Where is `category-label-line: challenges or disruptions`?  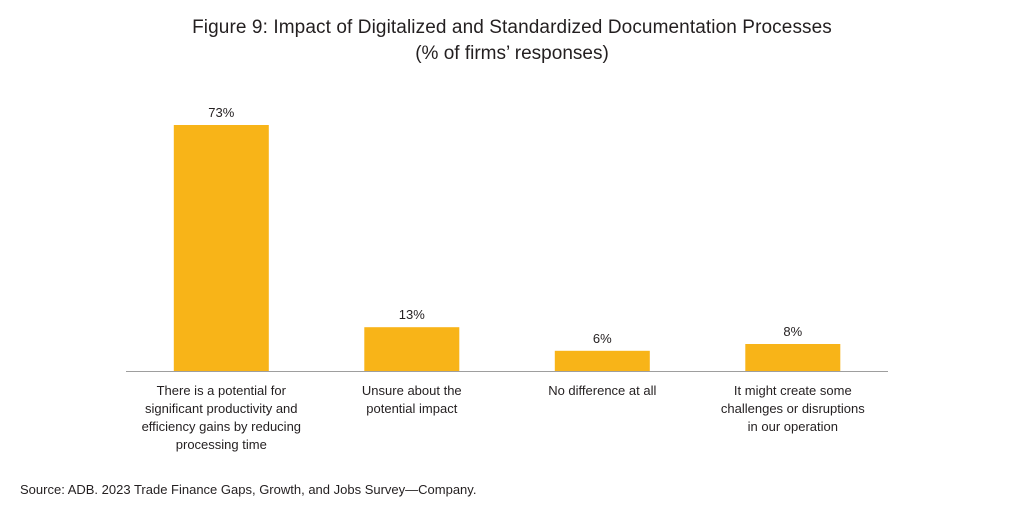 category-label-line: challenges or disruptions is located at coordinates (793, 408).